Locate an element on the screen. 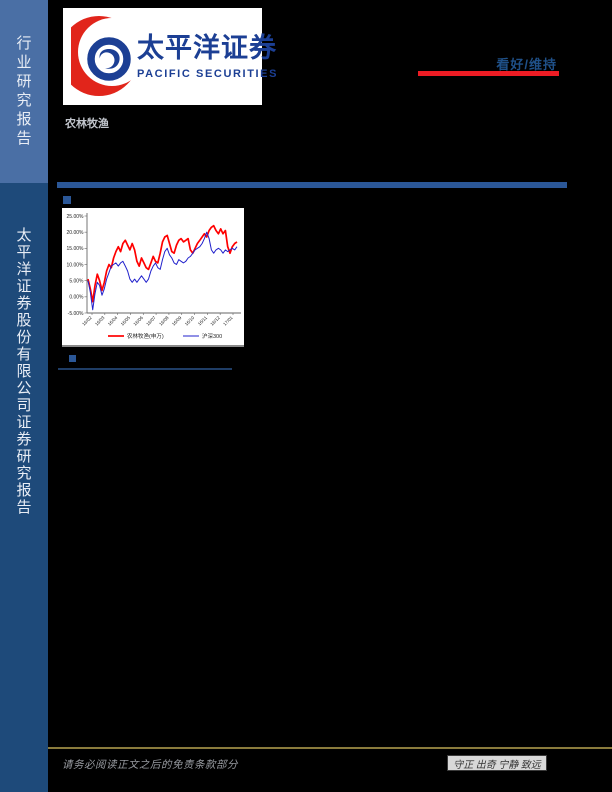  footer-disclaimer-text: 请务必阅读正文之后的免责条款部分 is located at coordinates (150, 765).